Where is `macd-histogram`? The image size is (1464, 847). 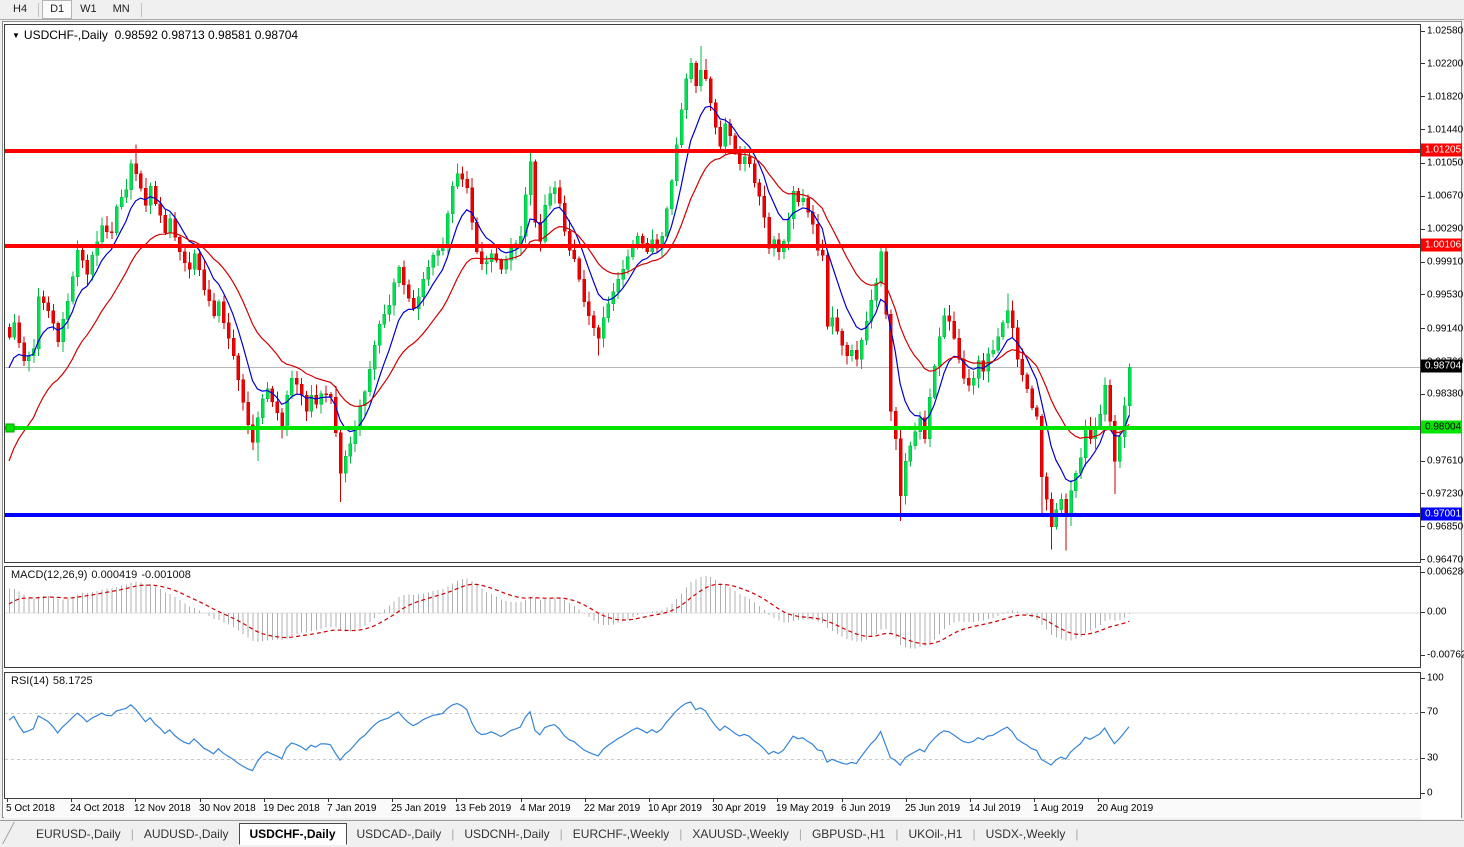 macd-histogram is located at coordinates (570, 612).